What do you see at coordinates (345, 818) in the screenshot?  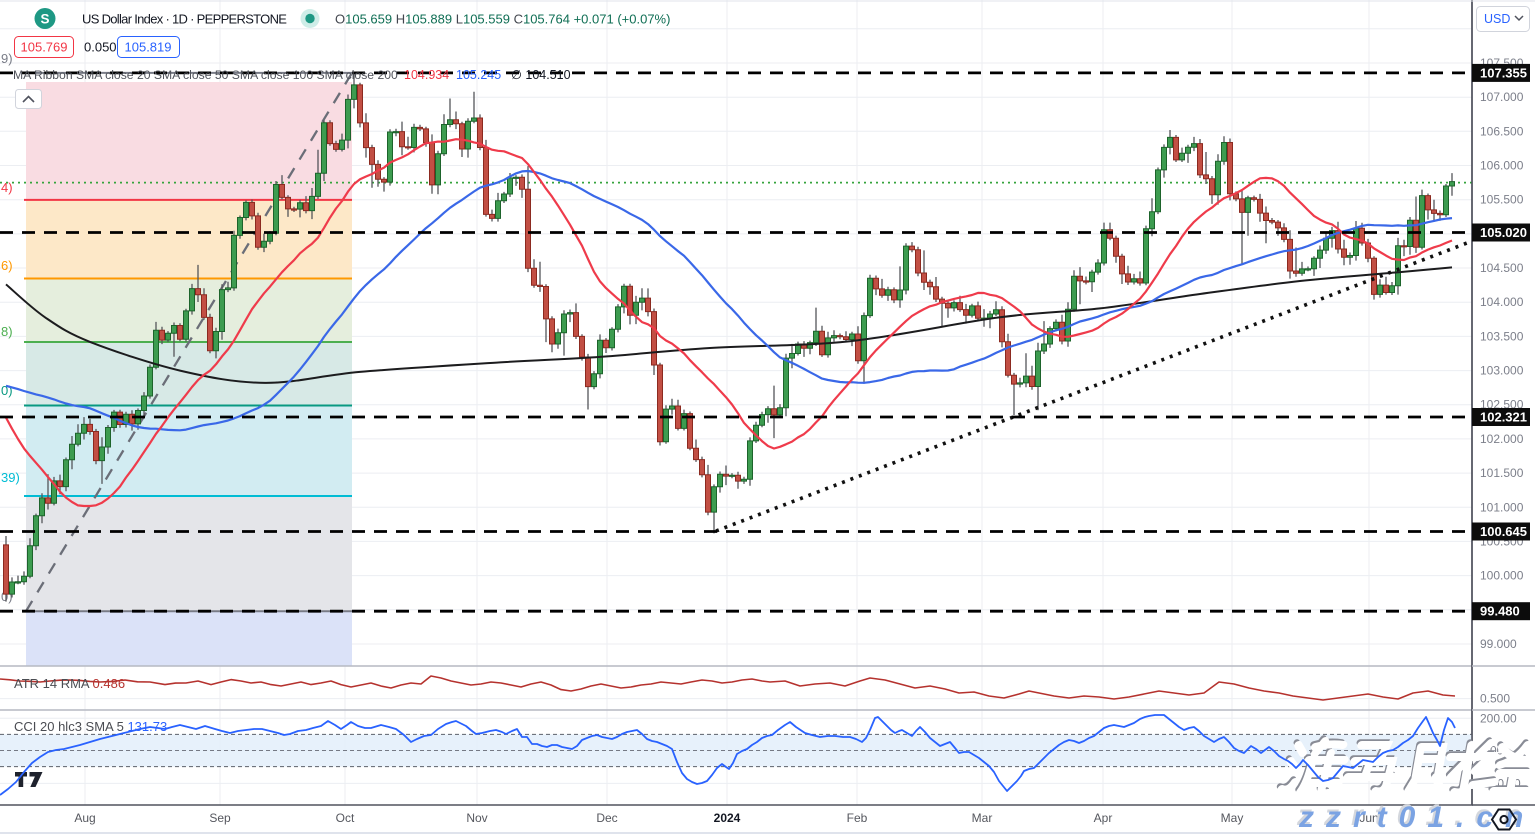 I see `svg-text: Oct` at bounding box center [345, 818].